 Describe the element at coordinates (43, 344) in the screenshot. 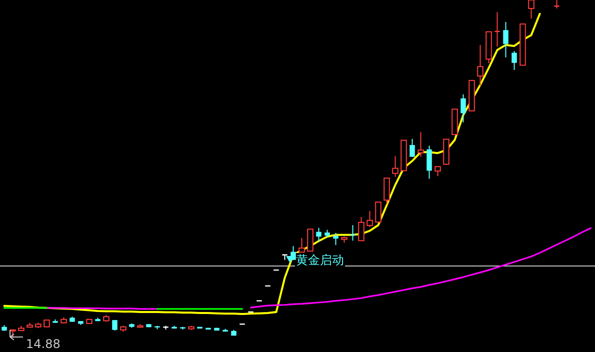

I see `annotation: 14.88` at that location.